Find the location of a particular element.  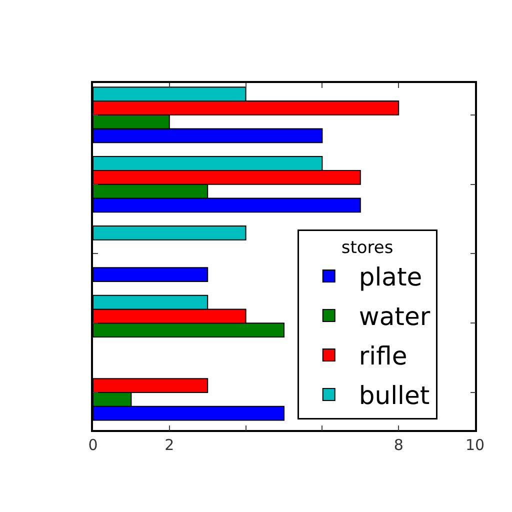

x-tick-label: 8 is located at coordinates (399, 445).